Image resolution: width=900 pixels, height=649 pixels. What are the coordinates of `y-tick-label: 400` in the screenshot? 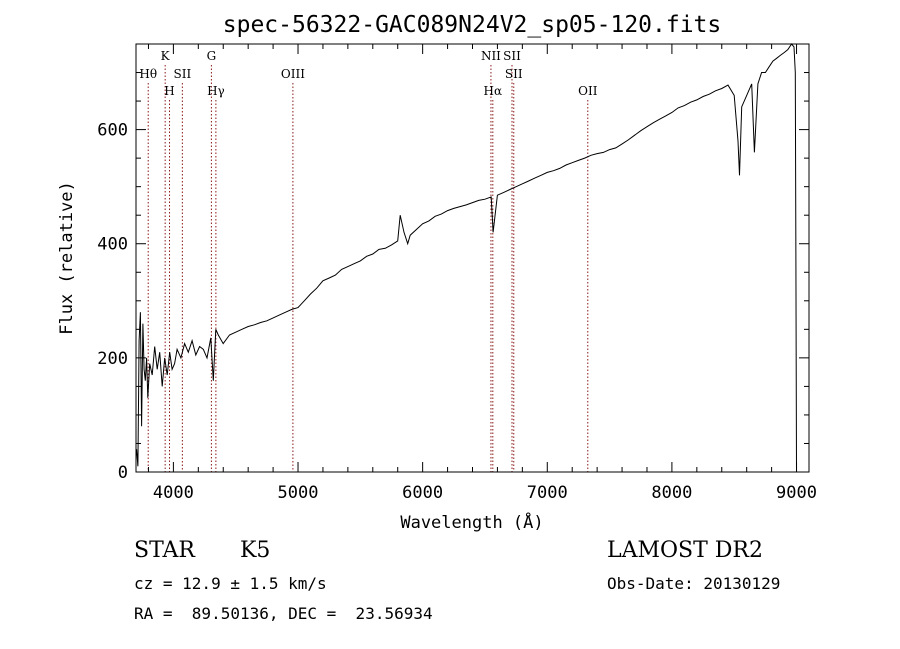 It's located at (112, 245).